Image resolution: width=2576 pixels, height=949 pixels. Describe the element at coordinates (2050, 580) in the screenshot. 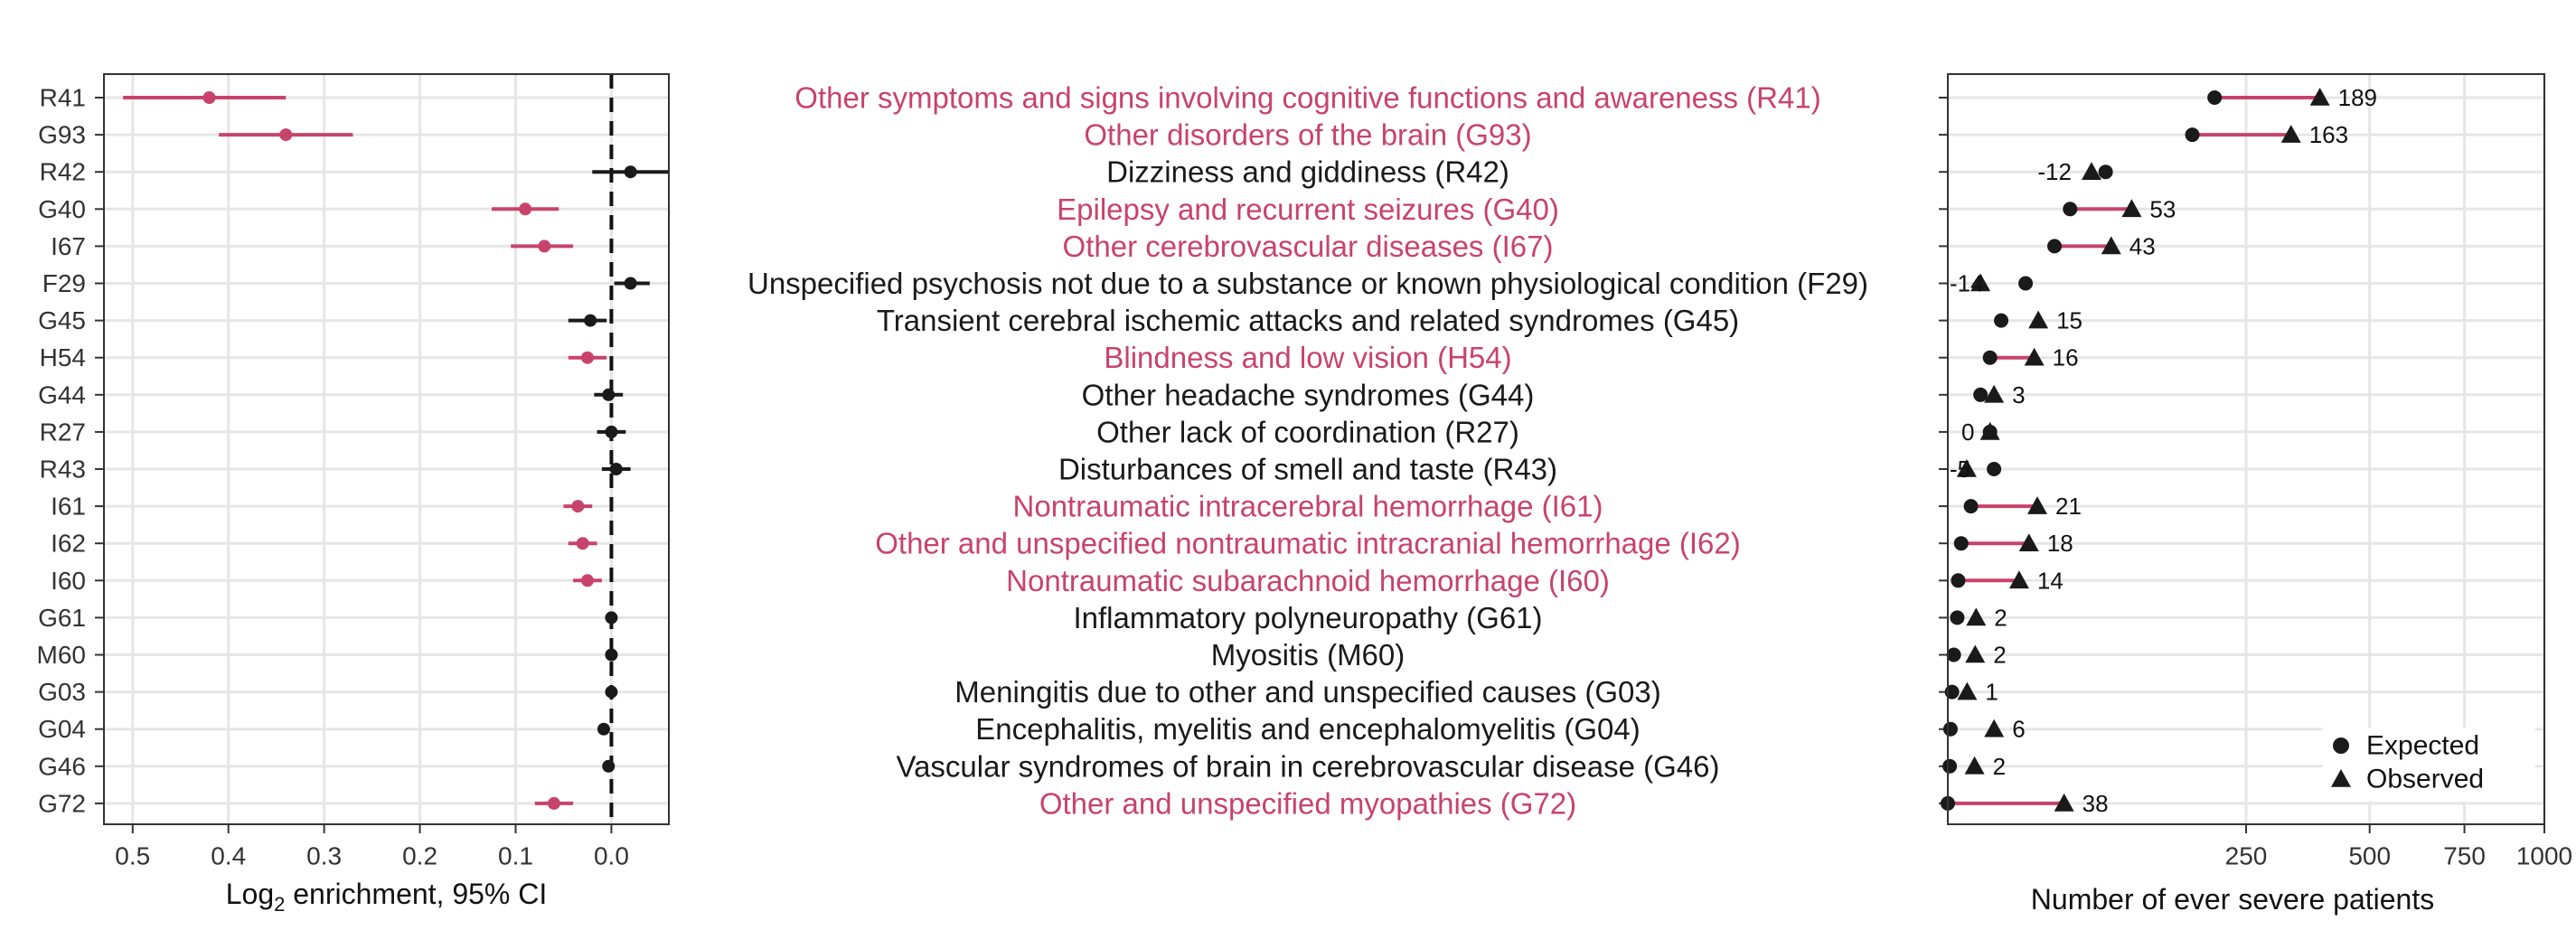

I see `difference-label: 14` at that location.